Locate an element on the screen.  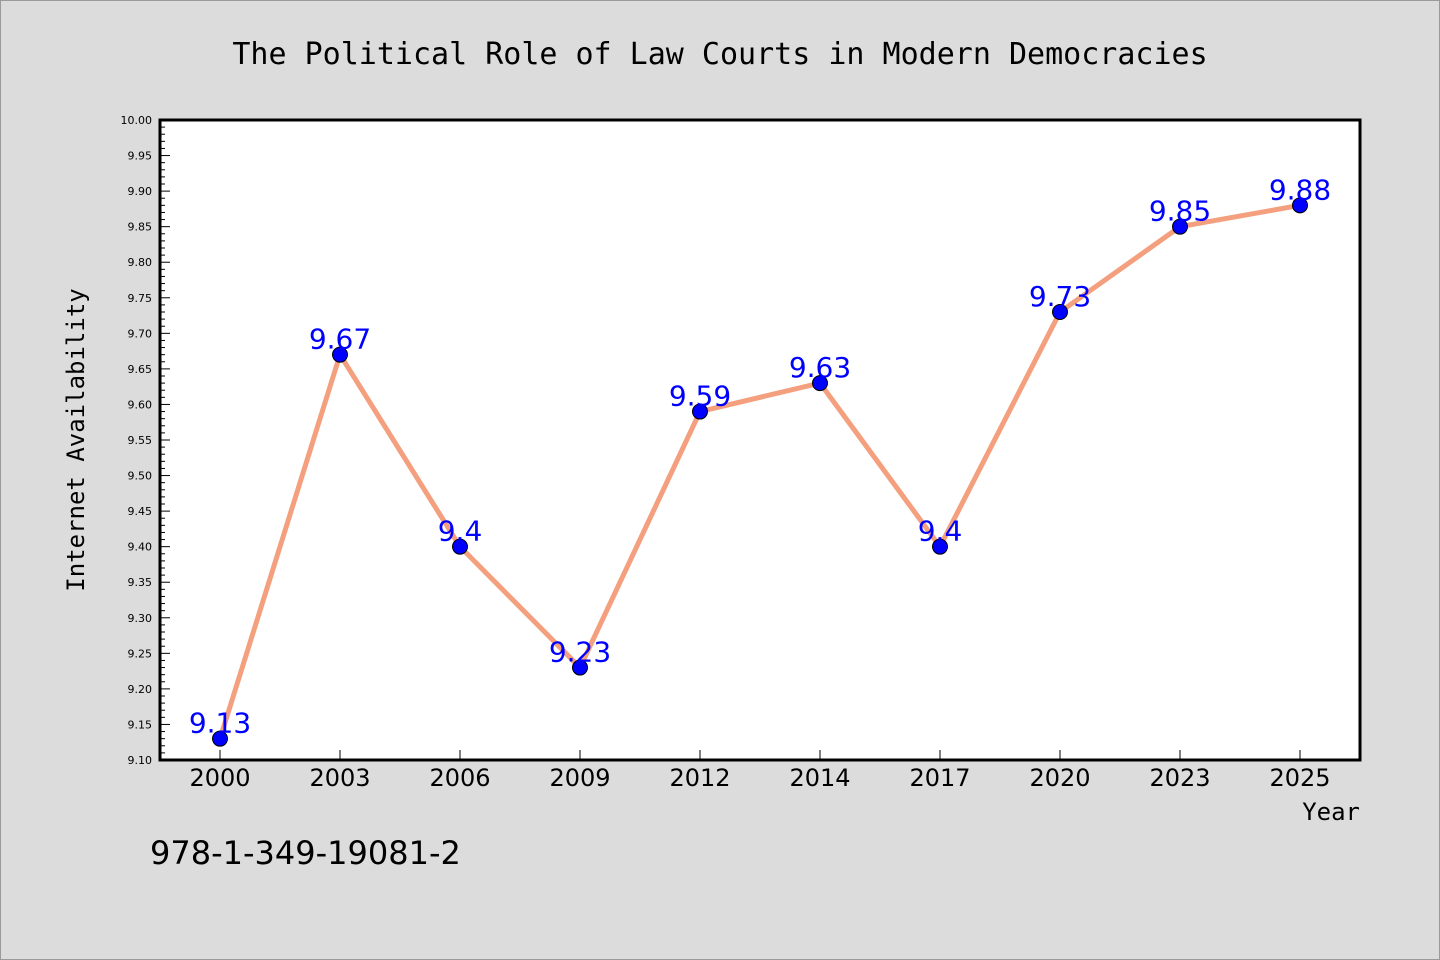
x-tick-label: 2009 is located at coordinates (579, 778).